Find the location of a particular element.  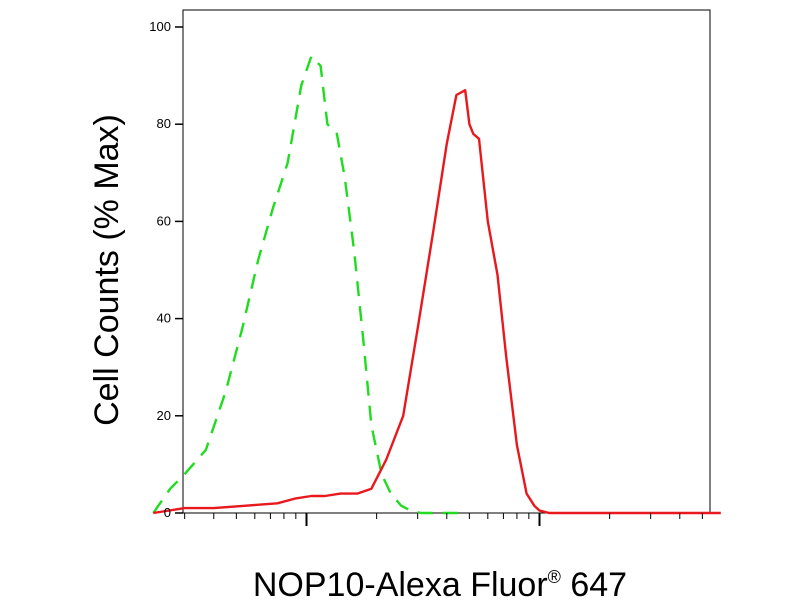

x-axis-title-suffix: 647 is located at coordinates (594, 583).